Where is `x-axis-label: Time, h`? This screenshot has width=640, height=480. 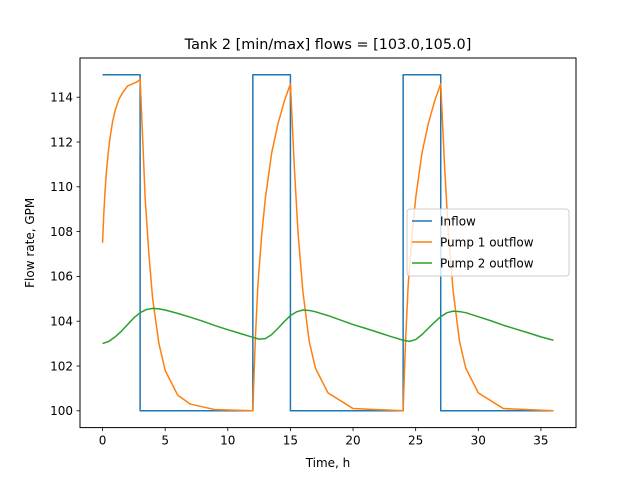 x-axis-label: Time, h is located at coordinates (328, 463).